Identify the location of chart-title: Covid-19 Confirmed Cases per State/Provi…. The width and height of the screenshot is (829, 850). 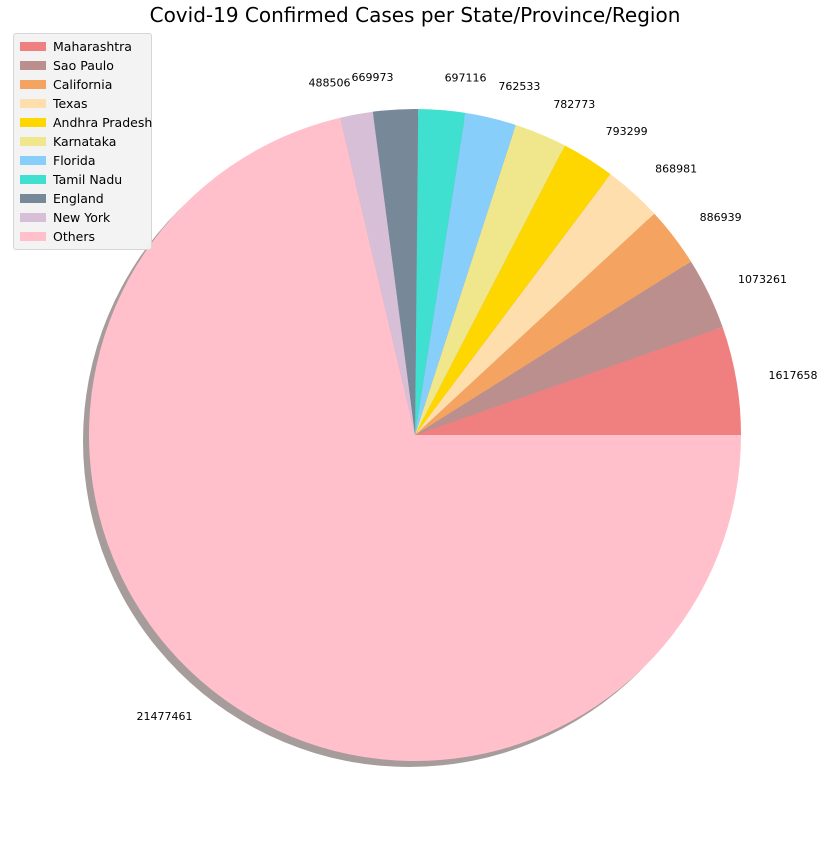
(415, 15).